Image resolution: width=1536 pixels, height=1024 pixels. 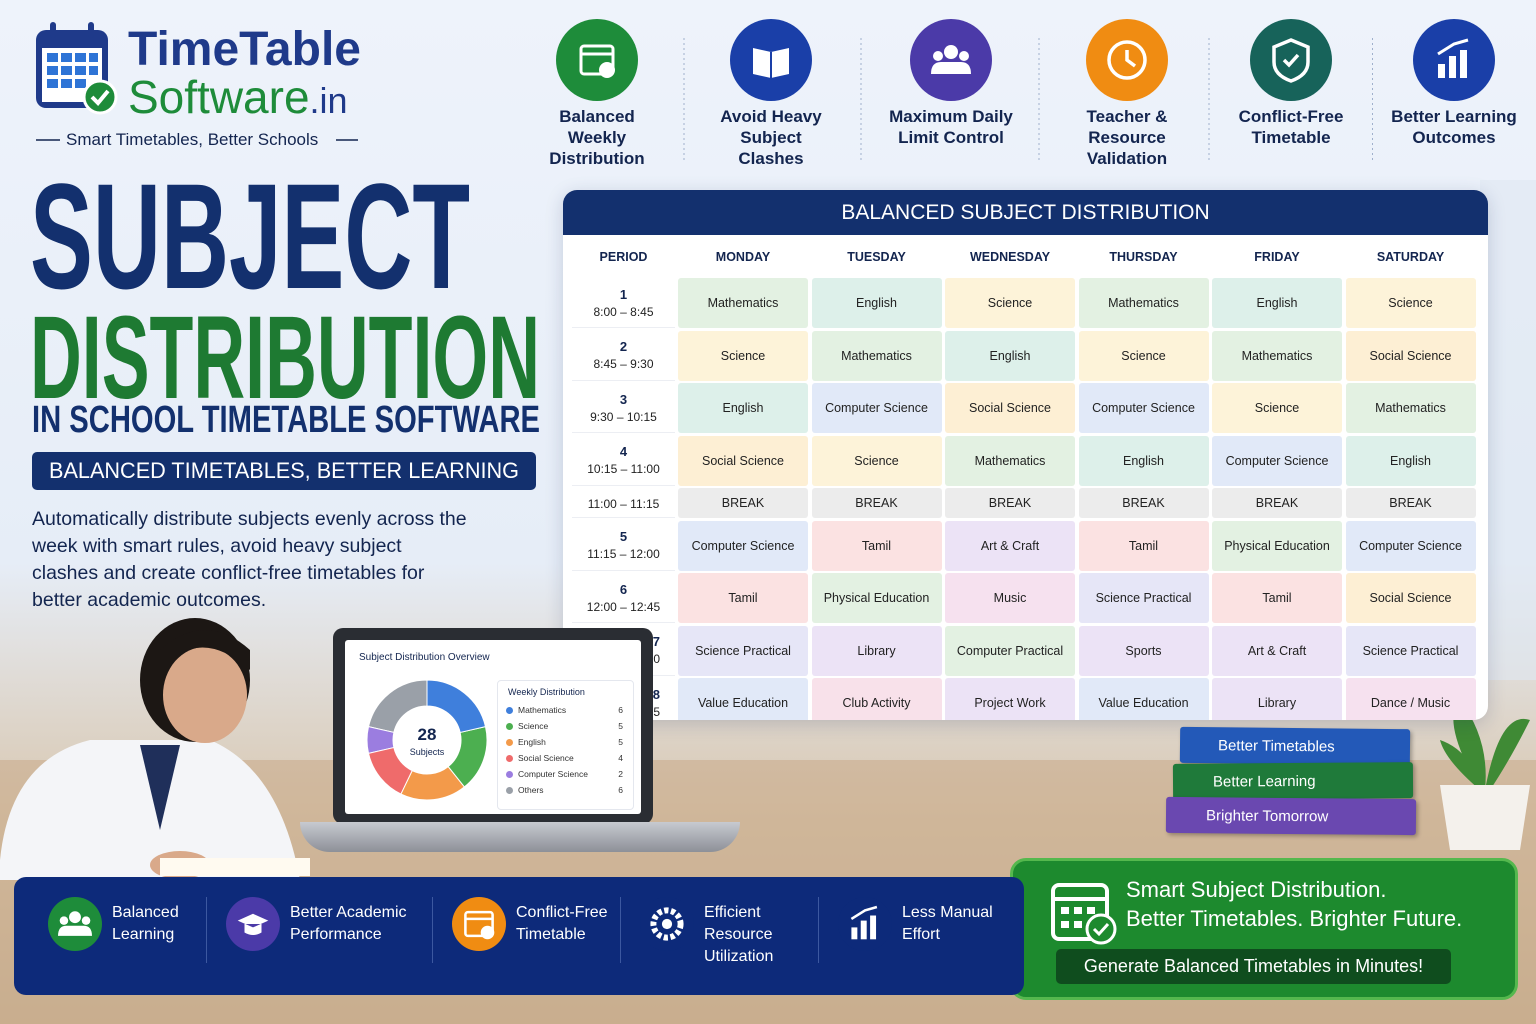 What do you see at coordinates (285, 358) in the screenshot?
I see `hero-title: DISTRIBUTION` at bounding box center [285, 358].